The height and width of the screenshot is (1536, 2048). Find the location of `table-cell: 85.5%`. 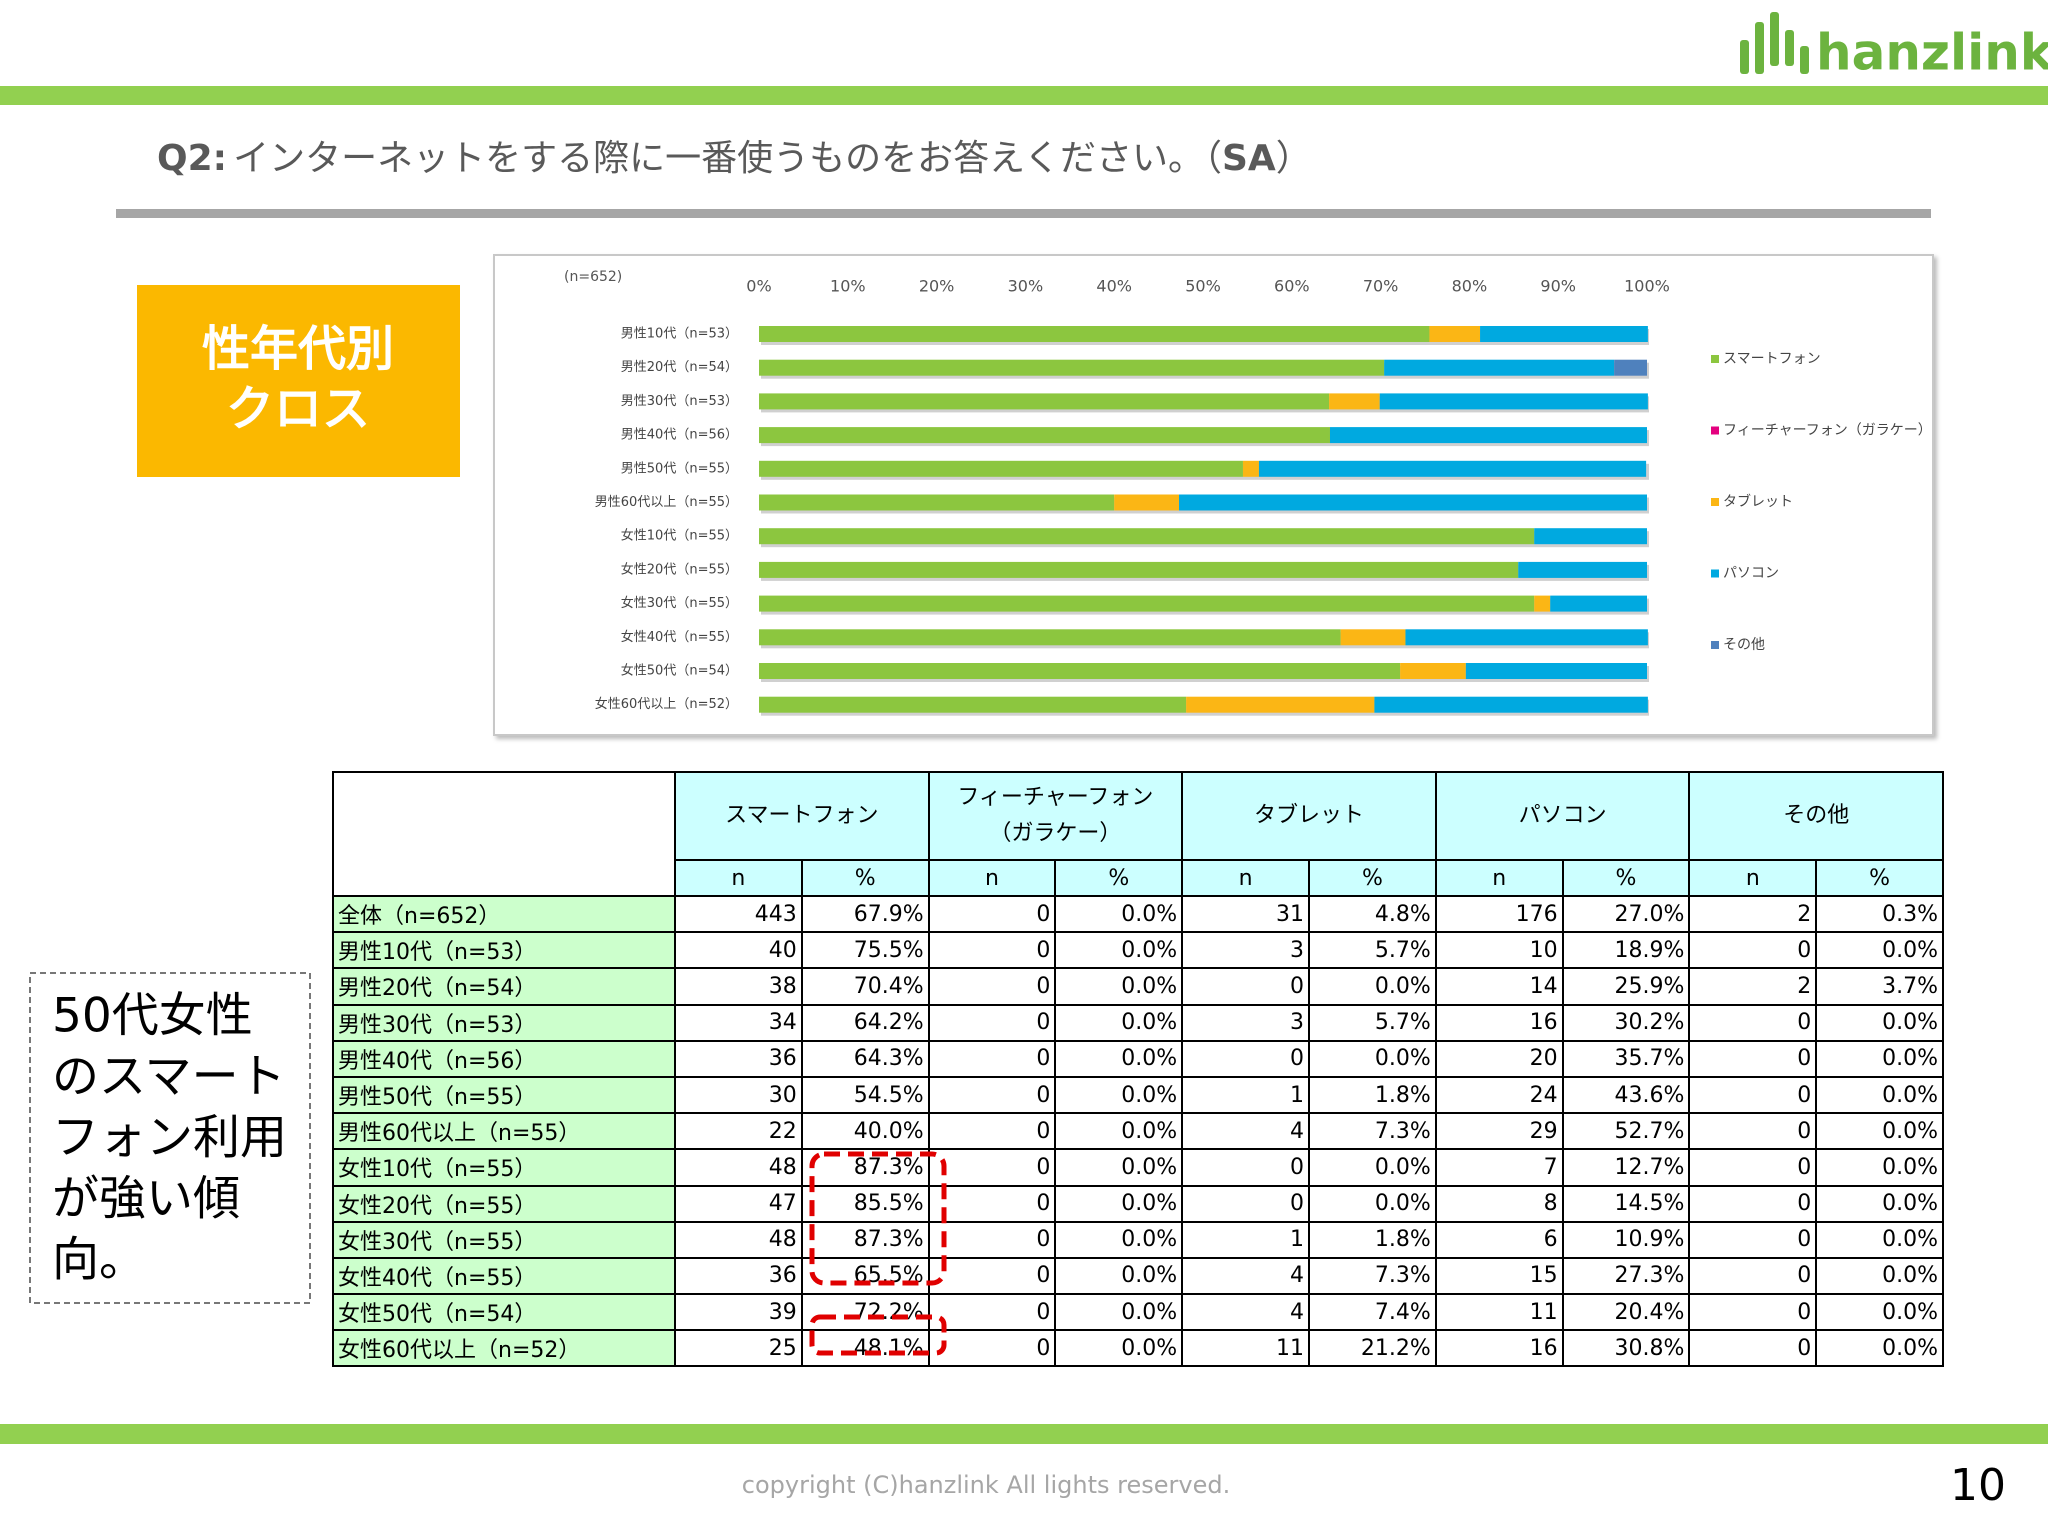

table-cell: 85.5% is located at coordinates (865, 1203).